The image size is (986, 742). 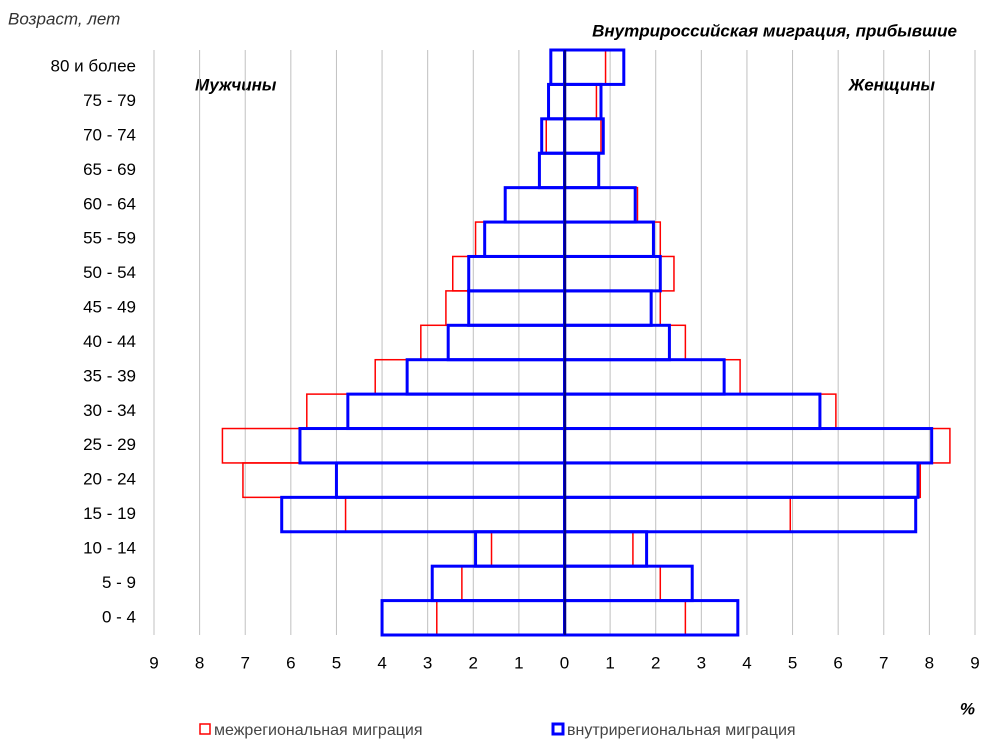 I want to click on x-tick-label: 0, so click(x=564, y=662).